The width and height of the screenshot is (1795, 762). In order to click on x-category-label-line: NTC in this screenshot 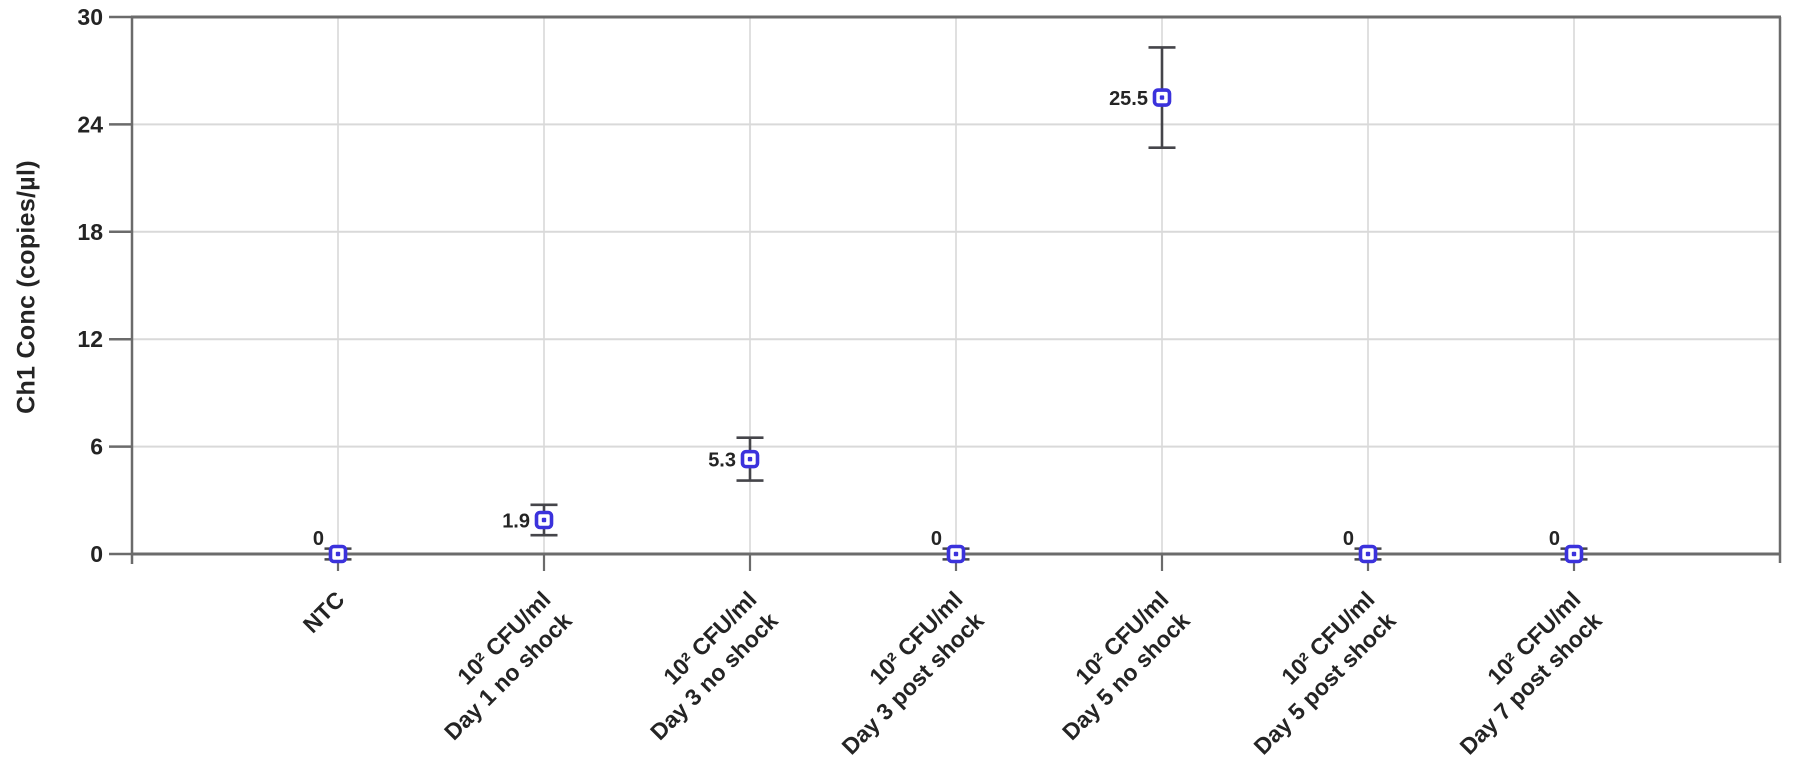, I will do `click(324, 612)`.